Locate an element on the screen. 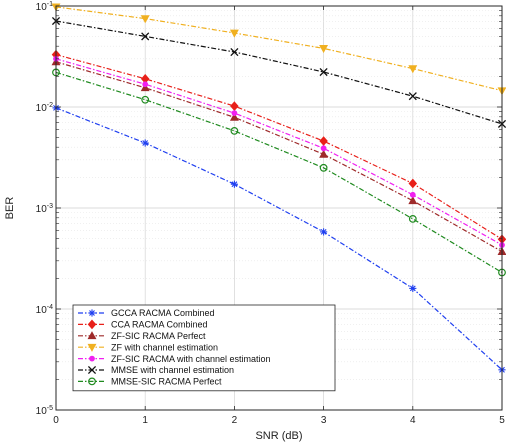  y-tick-label: 10⁻³ is located at coordinates (44, 209).